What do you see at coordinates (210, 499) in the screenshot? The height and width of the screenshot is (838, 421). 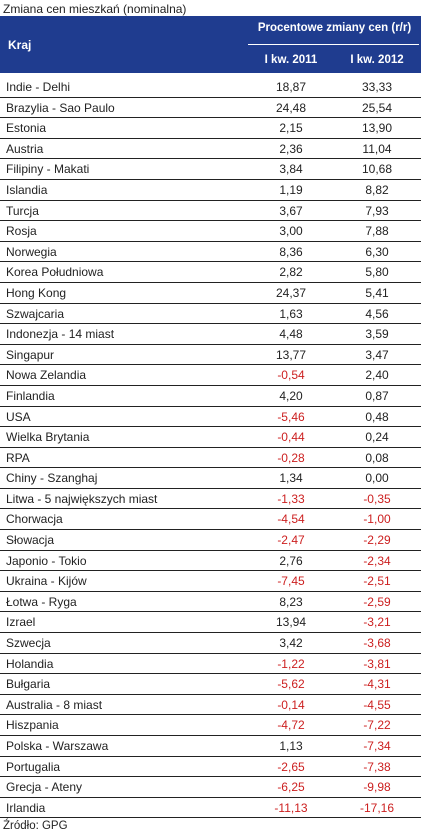 I see `table-row: Litwa - 5 największych miast -1,33 -0,35` at bounding box center [210, 499].